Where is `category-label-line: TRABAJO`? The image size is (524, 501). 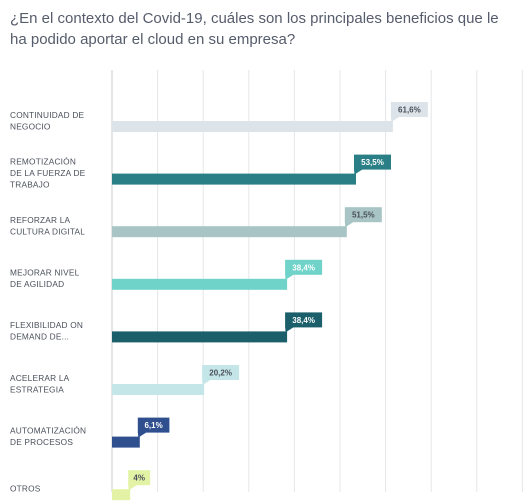
category-label-line: TRABAJO is located at coordinates (30, 185).